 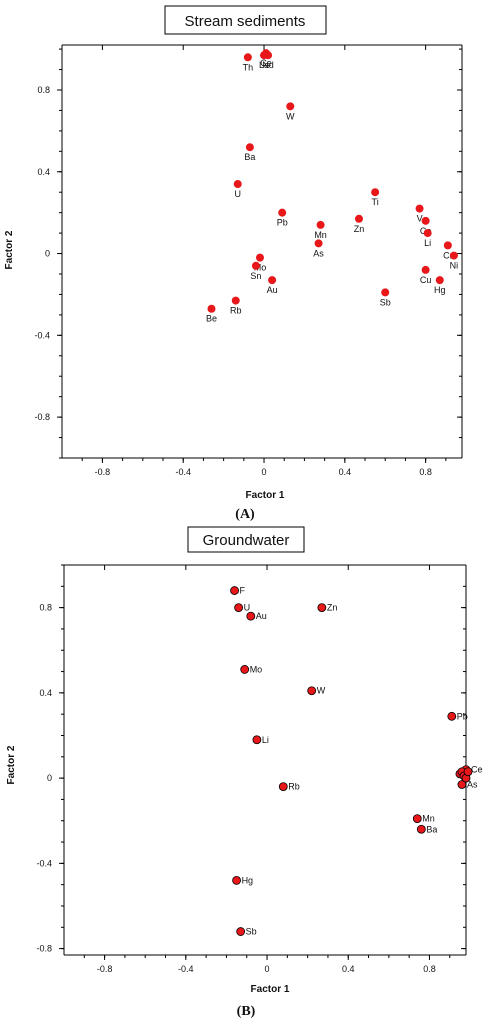 I want to click on data-point-co, so click(x=425, y=220).